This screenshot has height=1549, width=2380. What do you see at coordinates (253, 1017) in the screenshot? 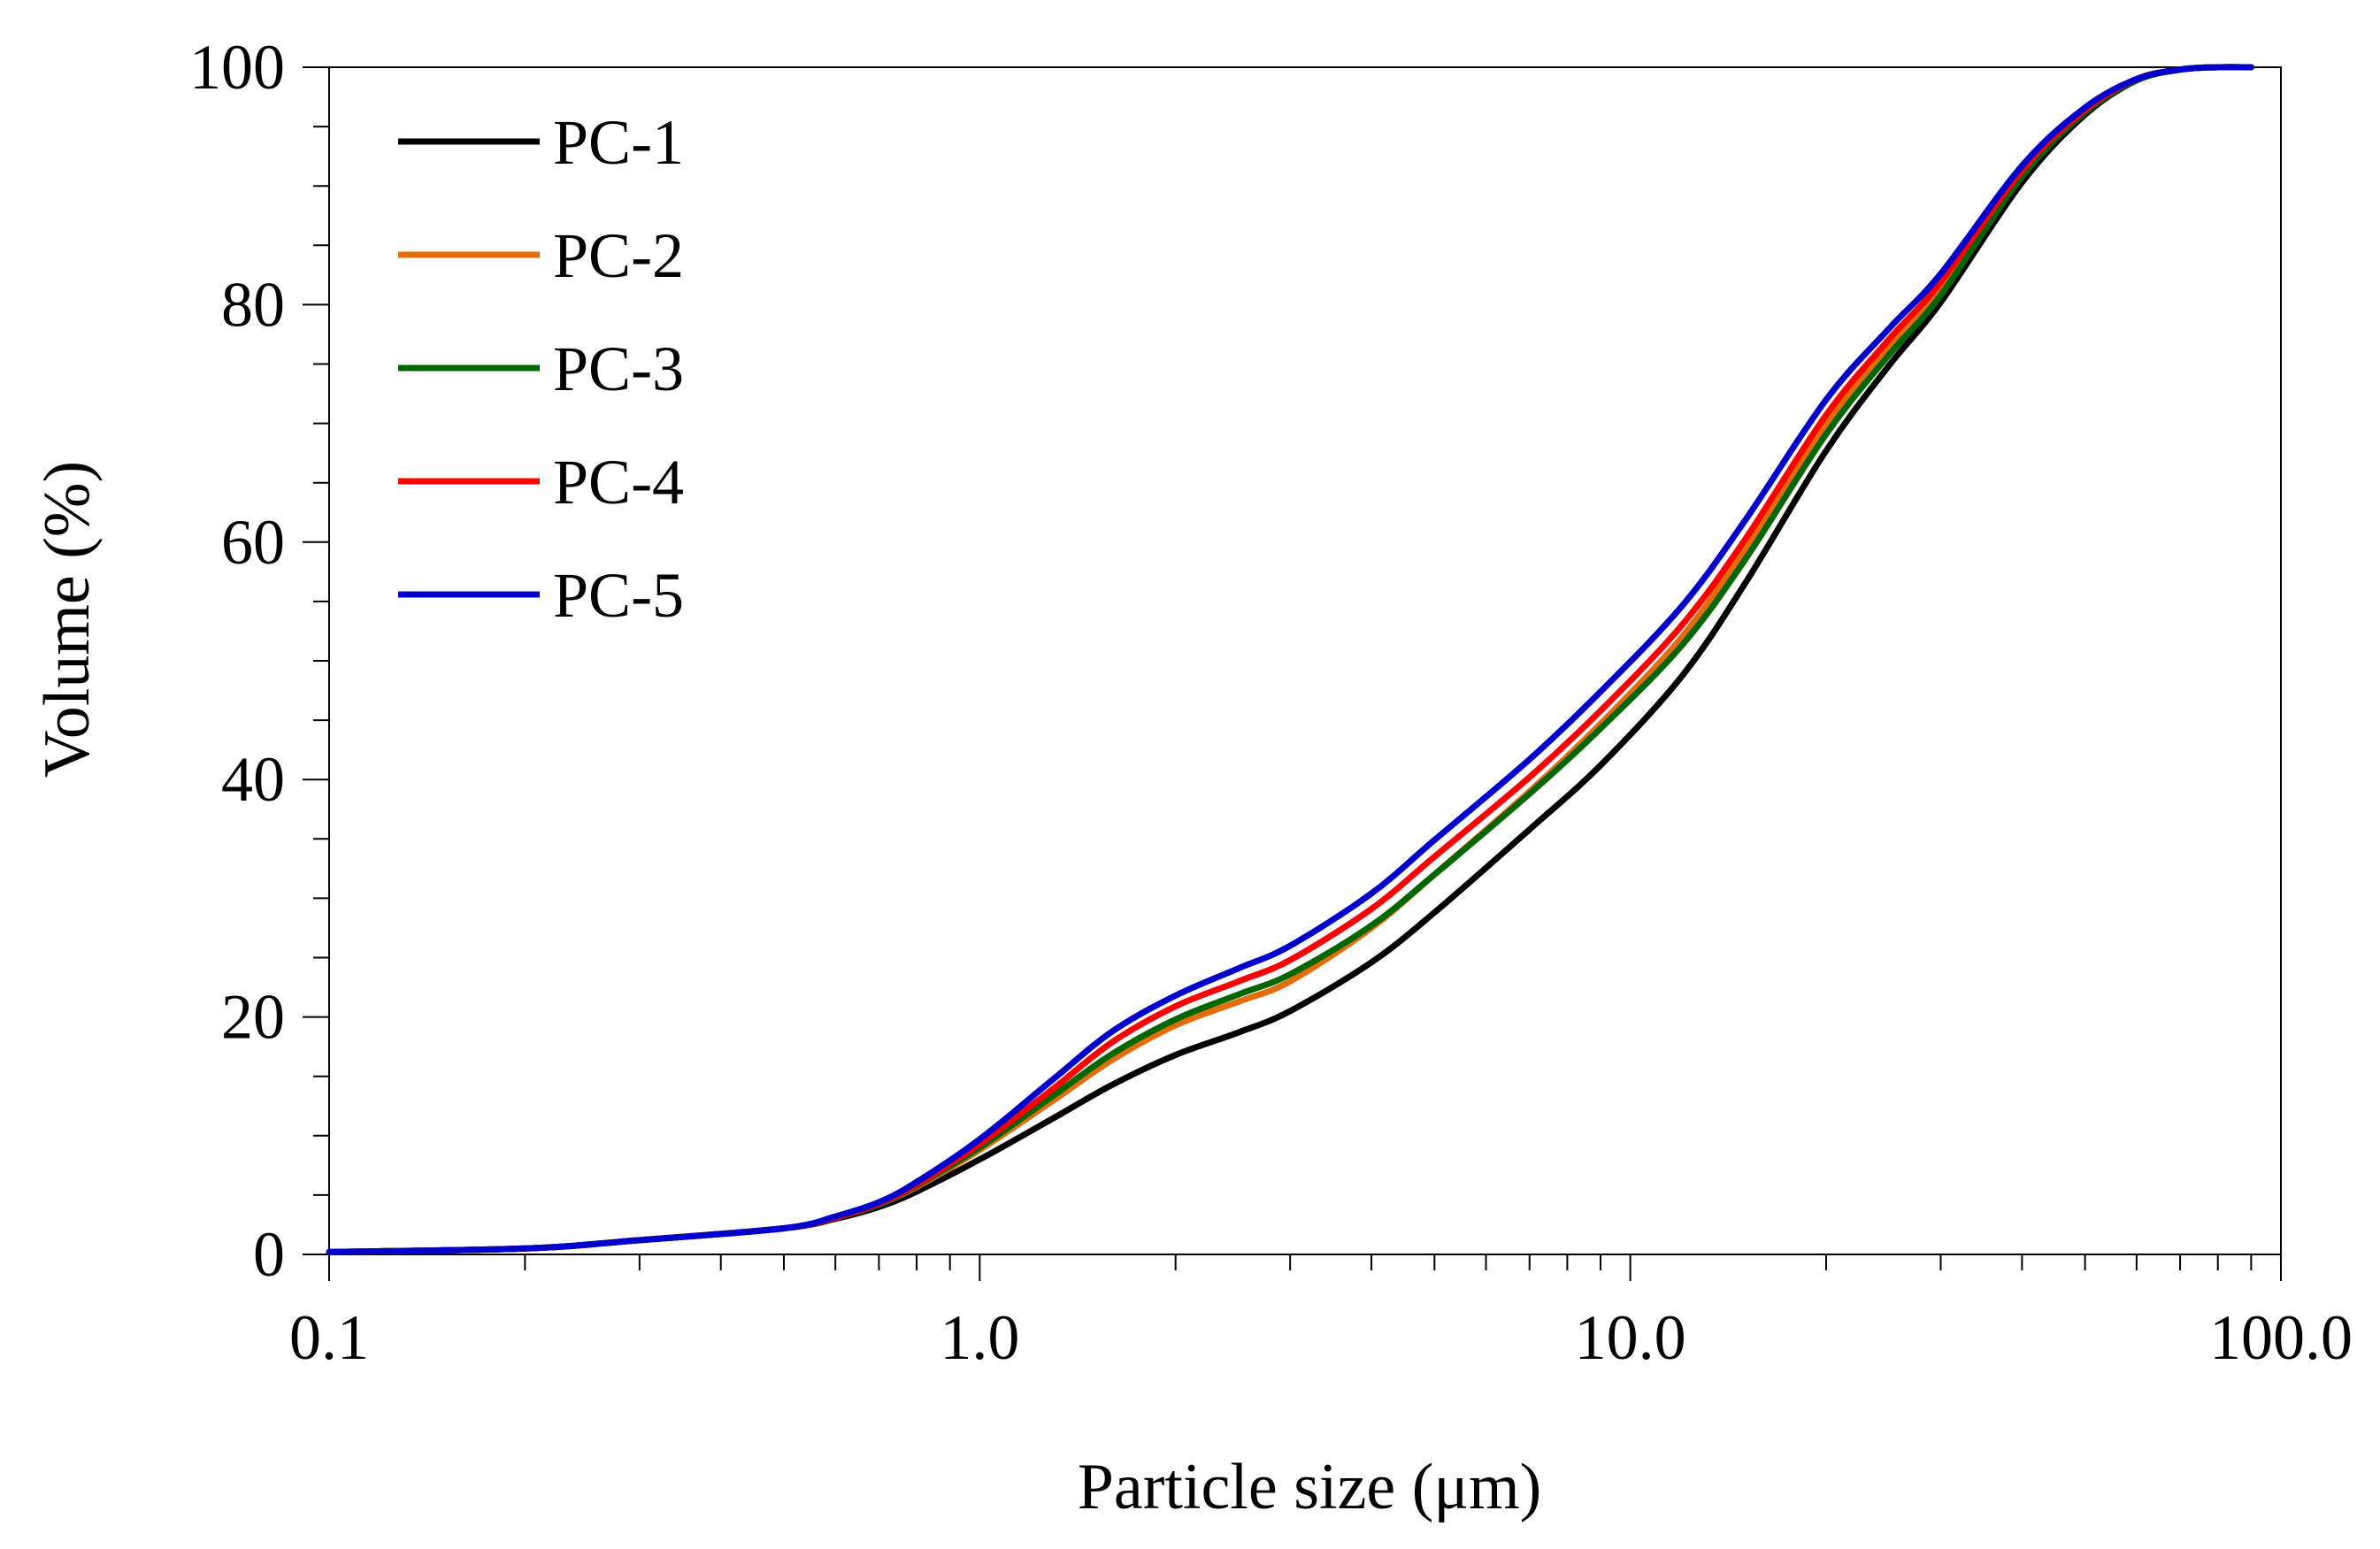
I see `y-tick-label: 20` at bounding box center [253, 1017].